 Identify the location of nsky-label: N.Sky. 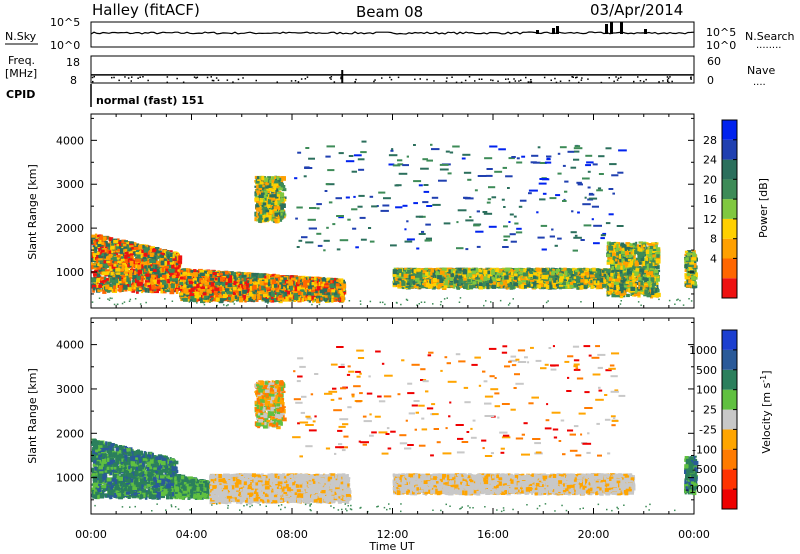
(21, 36).